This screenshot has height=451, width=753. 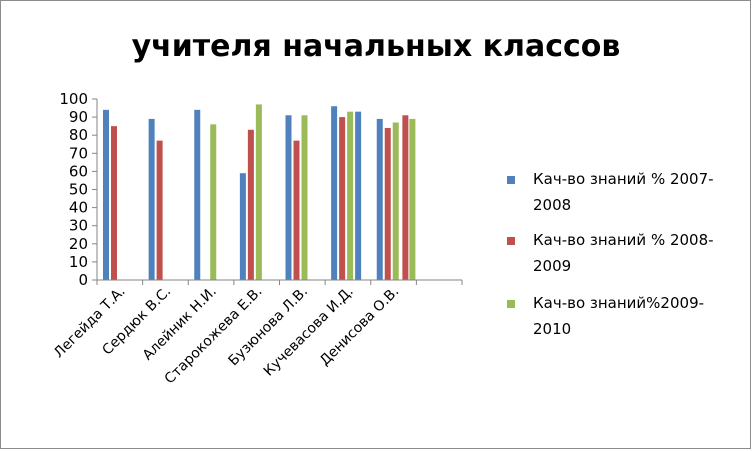 I want to click on y-tick-label: 90, so click(x=78, y=117).